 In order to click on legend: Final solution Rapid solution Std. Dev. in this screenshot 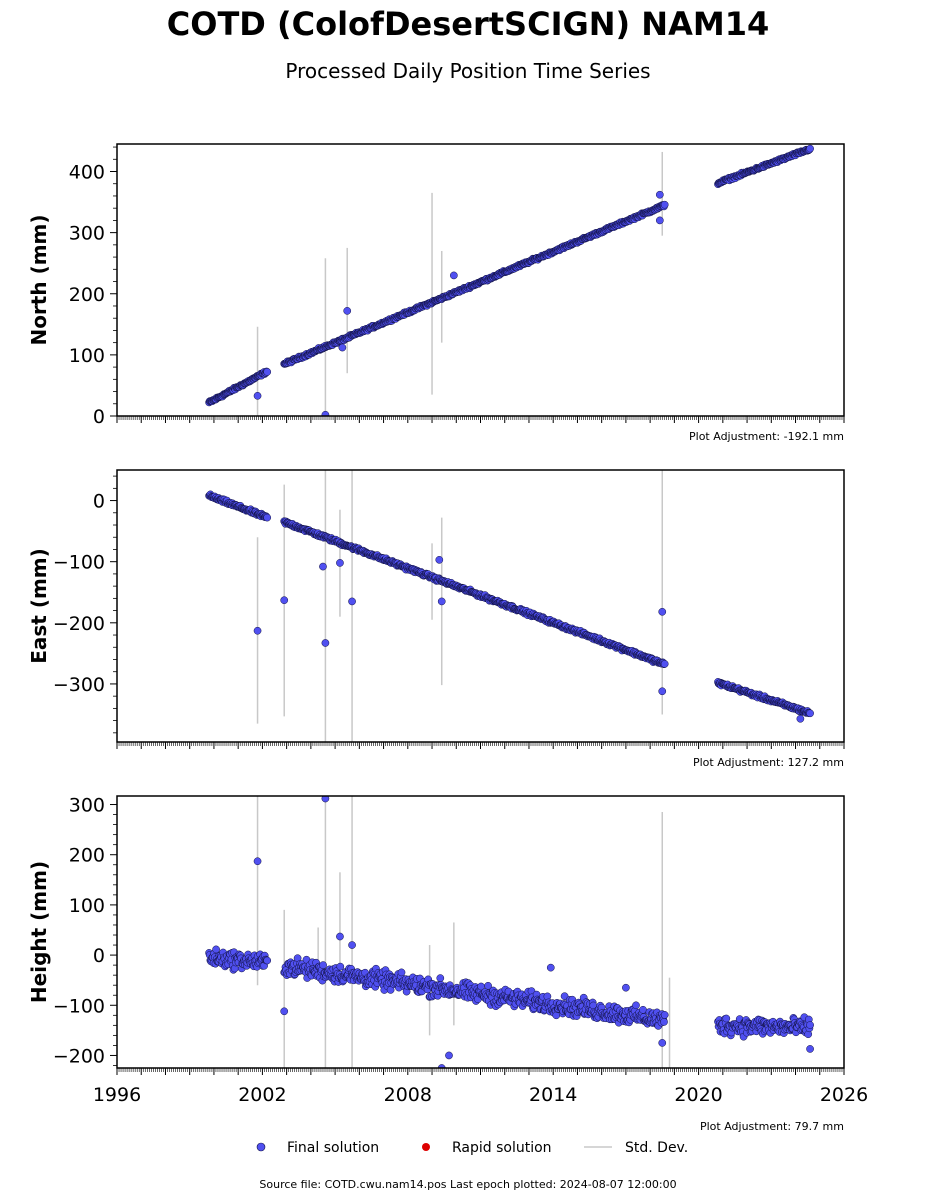, I will do `click(472, 1148)`.